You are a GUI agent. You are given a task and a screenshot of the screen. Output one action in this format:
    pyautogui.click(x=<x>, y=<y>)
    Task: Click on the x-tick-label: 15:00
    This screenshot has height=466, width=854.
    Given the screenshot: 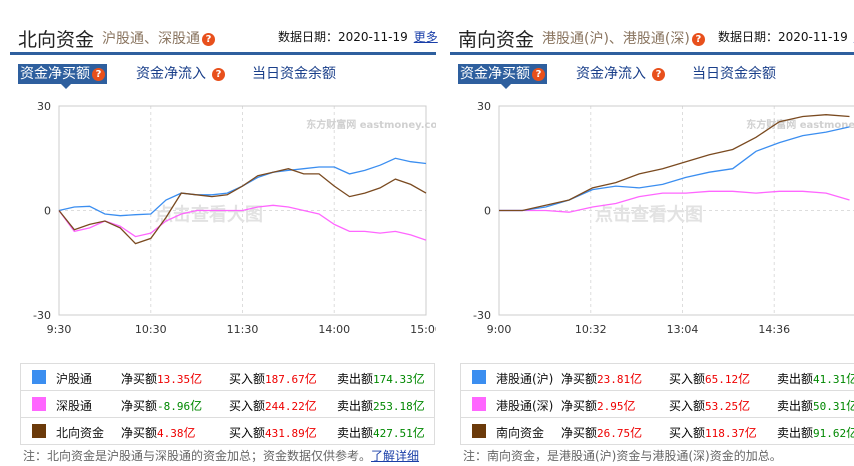 What is the action you would take?
    pyautogui.click(x=423, y=329)
    